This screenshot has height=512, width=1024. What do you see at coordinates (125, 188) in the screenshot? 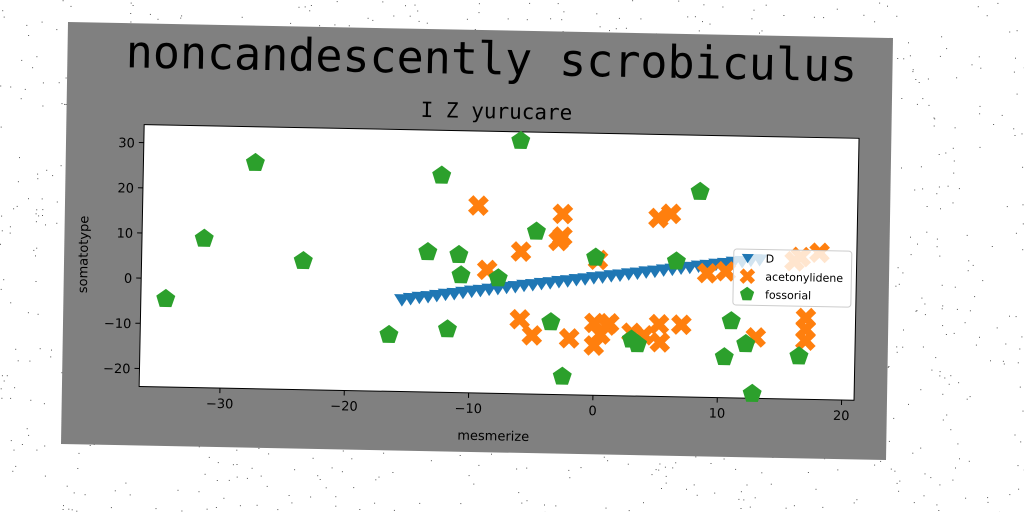
I see `y-tick-label: 20` at bounding box center [125, 188].